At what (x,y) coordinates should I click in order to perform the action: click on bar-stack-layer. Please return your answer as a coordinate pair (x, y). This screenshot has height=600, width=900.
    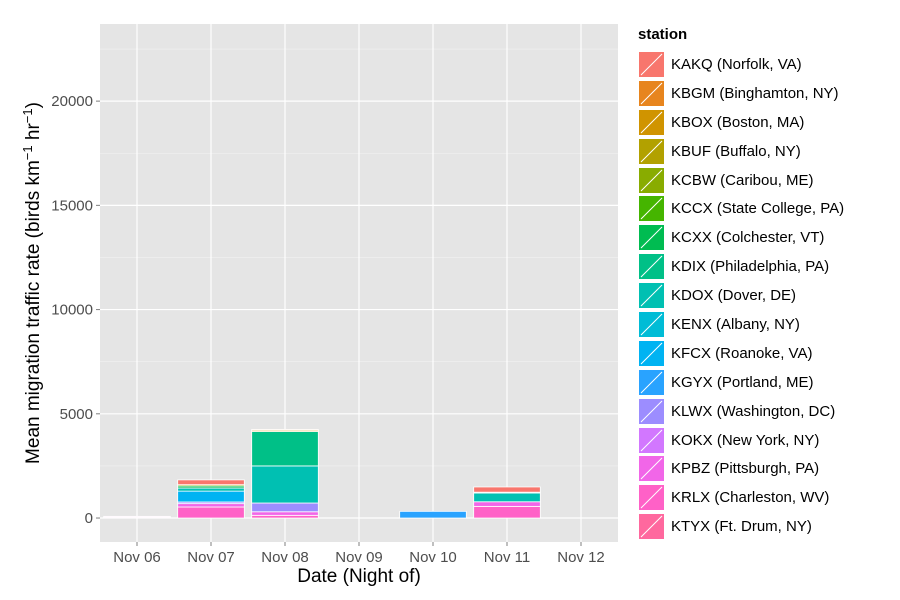
    Looking at the image, I should click on (322, 474).